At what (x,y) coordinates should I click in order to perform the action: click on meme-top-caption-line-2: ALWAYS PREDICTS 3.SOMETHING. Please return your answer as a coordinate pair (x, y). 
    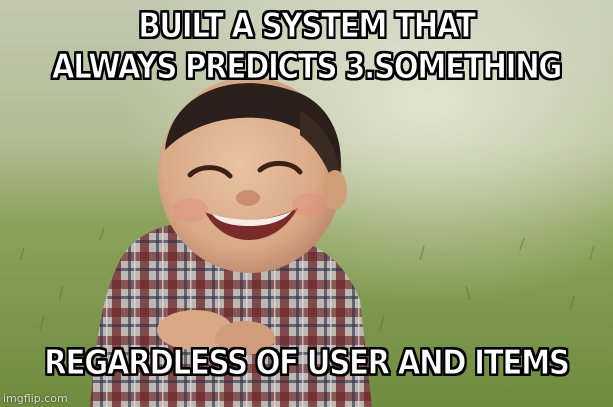
    Looking at the image, I should click on (306, 67).